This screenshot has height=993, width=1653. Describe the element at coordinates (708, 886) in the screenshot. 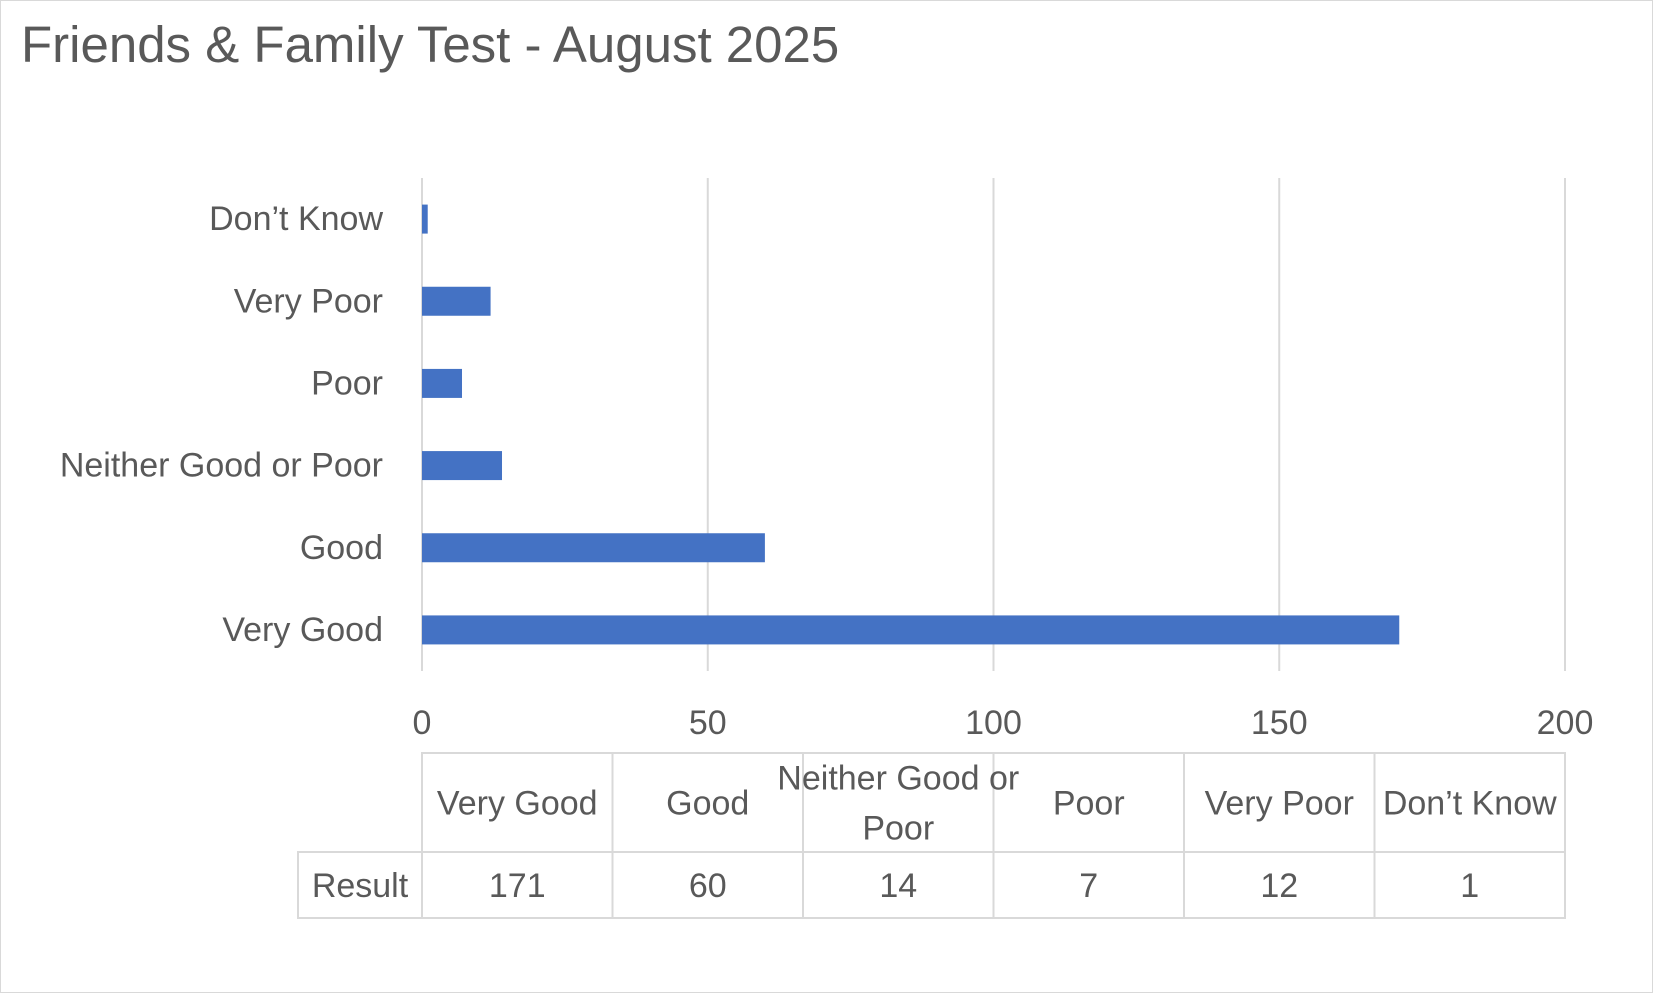

I see `data-table-value: 60` at that location.